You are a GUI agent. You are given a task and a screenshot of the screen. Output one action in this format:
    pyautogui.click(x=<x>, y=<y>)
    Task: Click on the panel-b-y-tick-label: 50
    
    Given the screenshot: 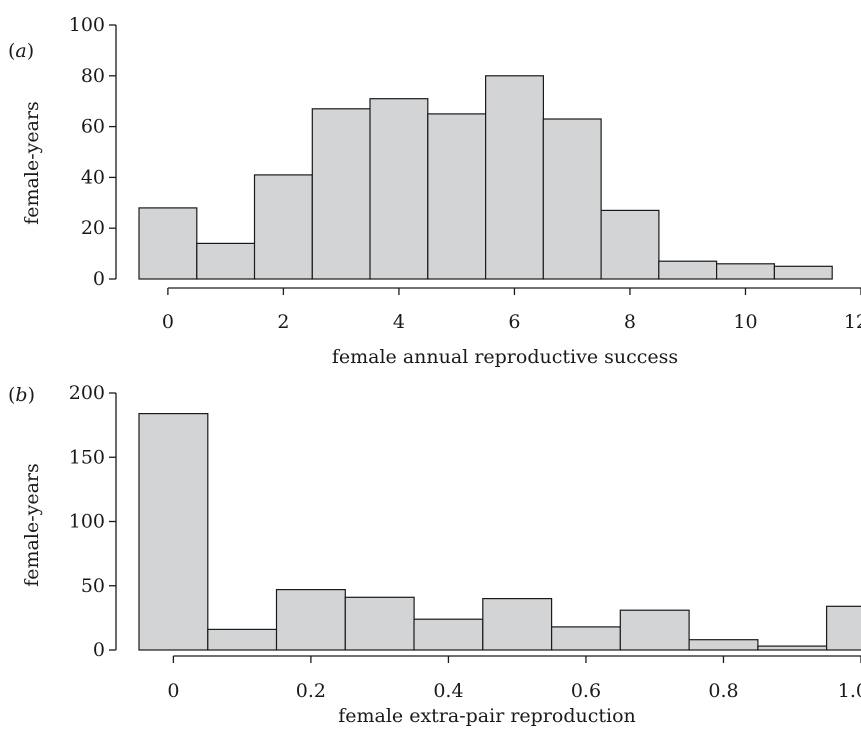 What is the action you would take?
    pyautogui.click(x=93, y=586)
    